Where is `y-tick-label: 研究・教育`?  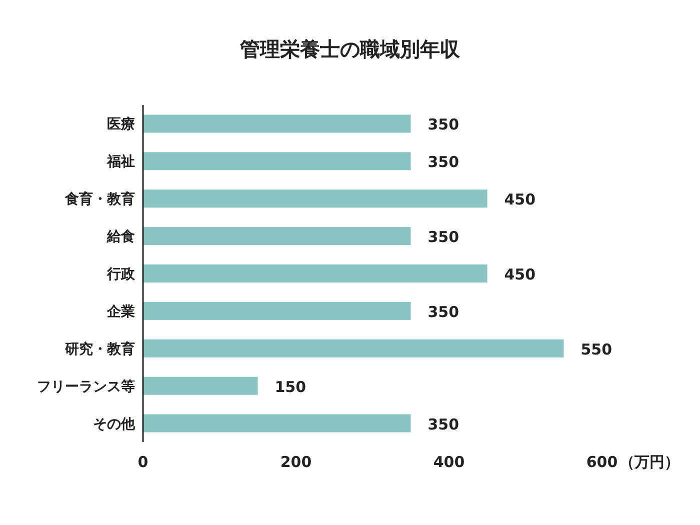 y-tick-label: 研究・教育 is located at coordinates (99, 349).